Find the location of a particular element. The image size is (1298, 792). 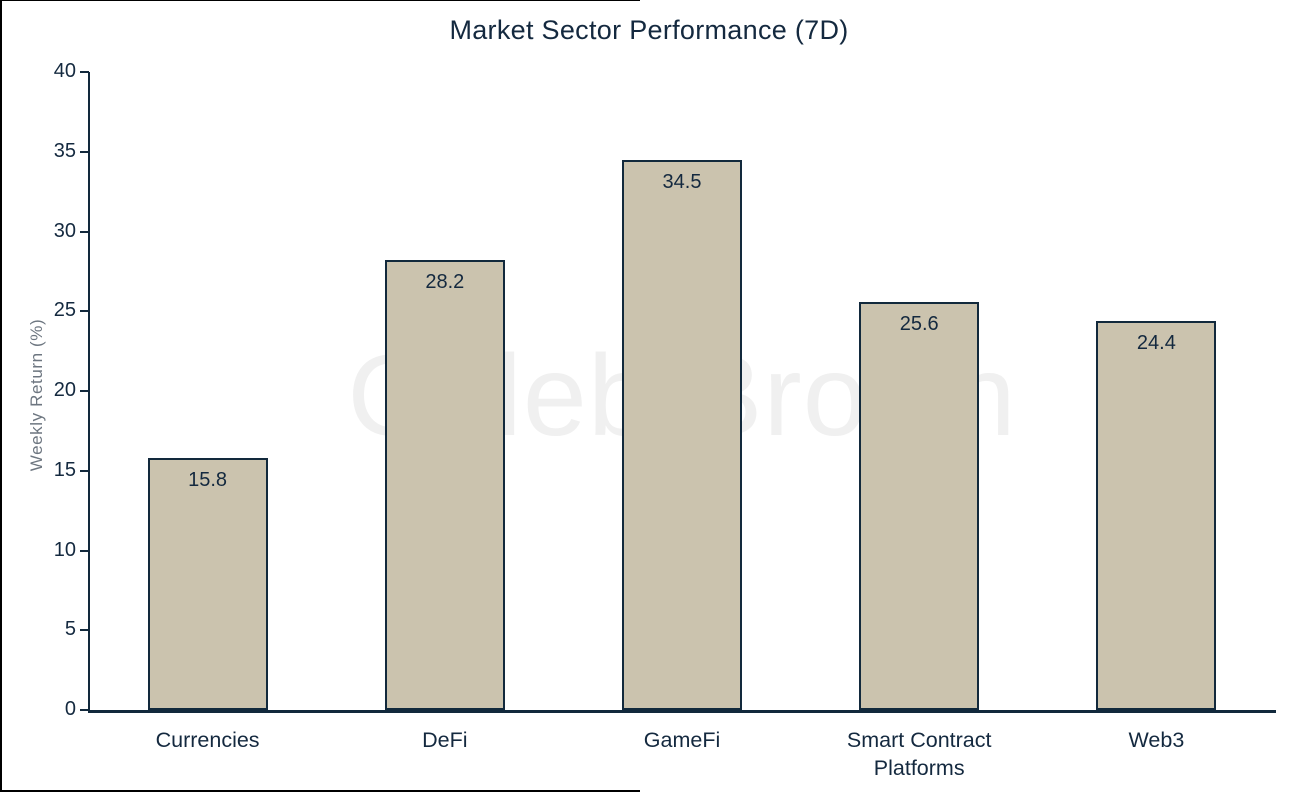

chart-title: Market Sector Performance (7D) is located at coordinates (649, 30).